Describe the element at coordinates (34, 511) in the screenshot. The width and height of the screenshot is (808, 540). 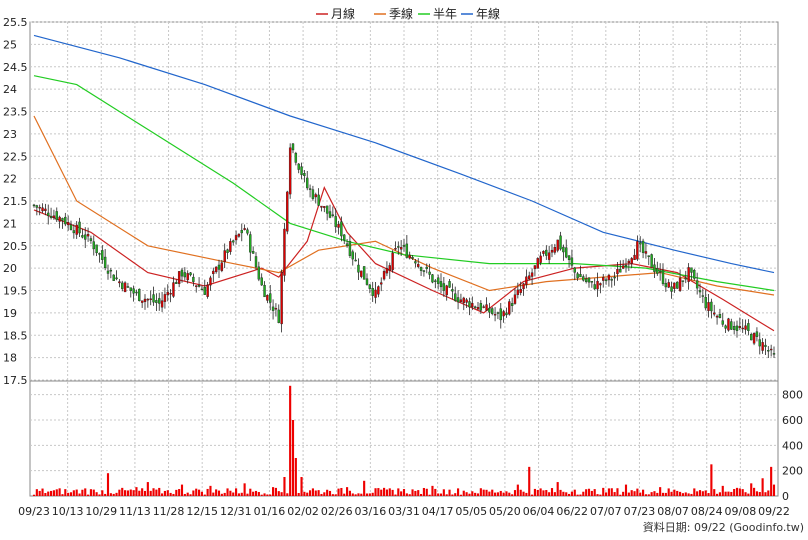
I see `x-tick-label-0: 09/23` at that location.